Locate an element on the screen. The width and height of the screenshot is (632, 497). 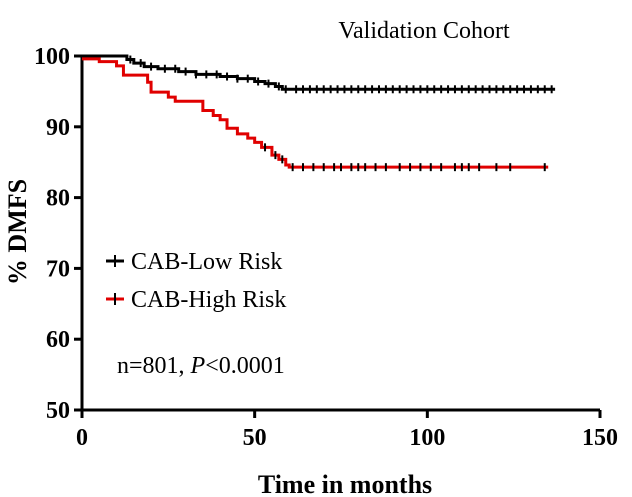
legend: CAB-Low Risk CAB-High Risk is located at coordinates (196, 281).